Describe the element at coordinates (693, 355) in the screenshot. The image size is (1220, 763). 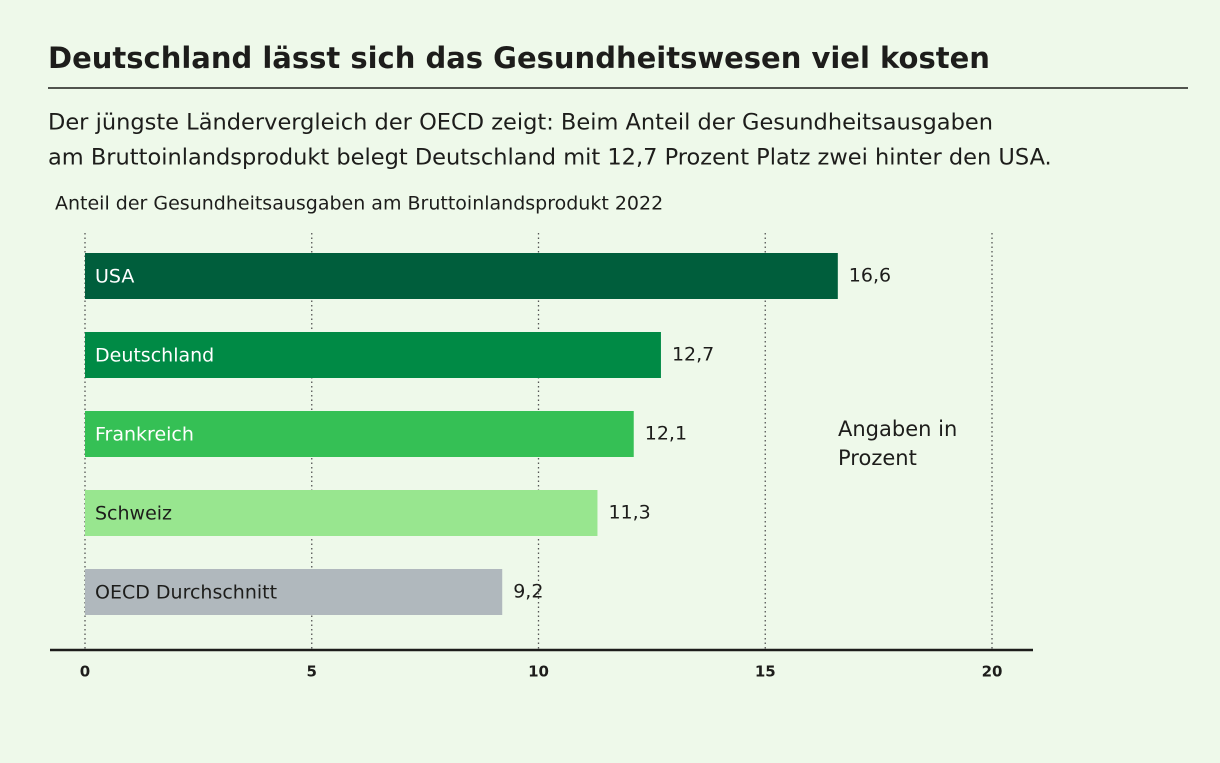
I see `value-label: 12,7` at that location.